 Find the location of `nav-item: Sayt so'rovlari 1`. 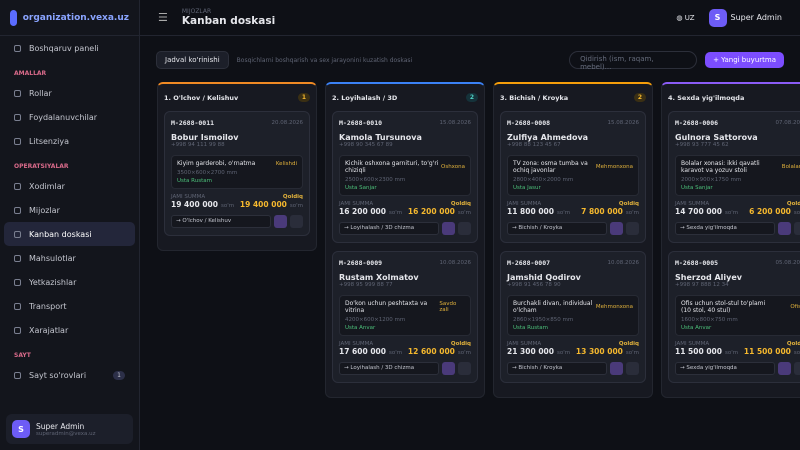

nav-item: Sayt so'rovlari 1 is located at coordinates (69, 375).